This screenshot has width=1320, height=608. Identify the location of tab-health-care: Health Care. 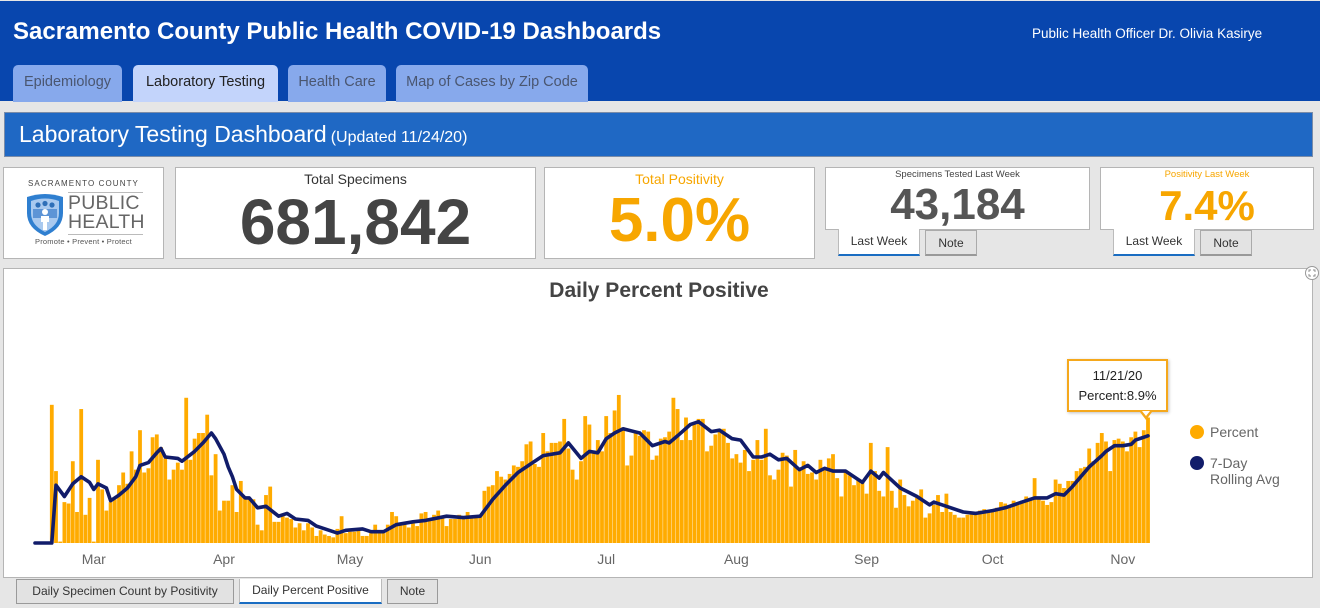
(337, 83).